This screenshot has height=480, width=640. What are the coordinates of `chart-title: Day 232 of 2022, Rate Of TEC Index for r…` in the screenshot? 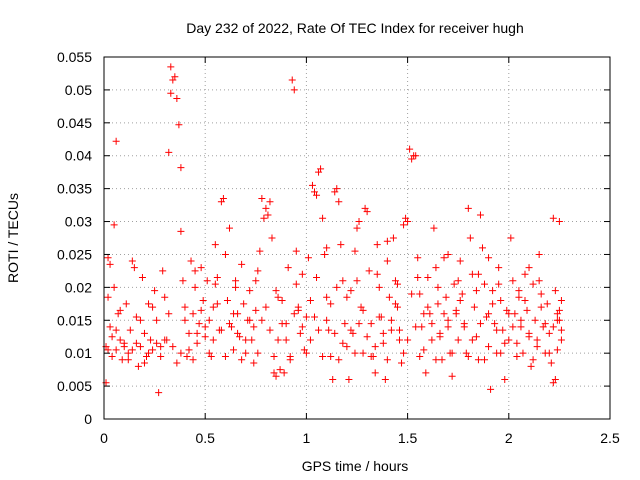 It's located at (354, 28).